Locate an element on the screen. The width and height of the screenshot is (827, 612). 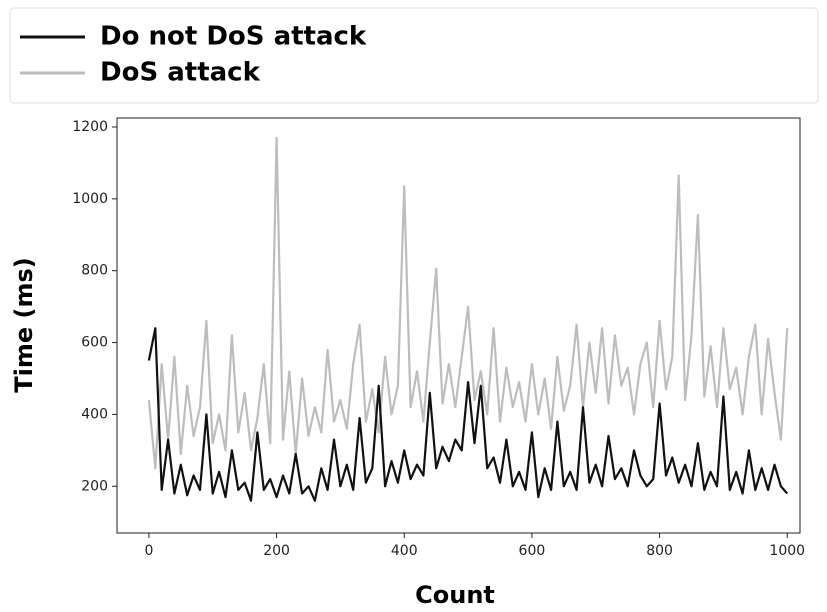
legend-label: Do not DoS attack is located at coordinates (233, 37).